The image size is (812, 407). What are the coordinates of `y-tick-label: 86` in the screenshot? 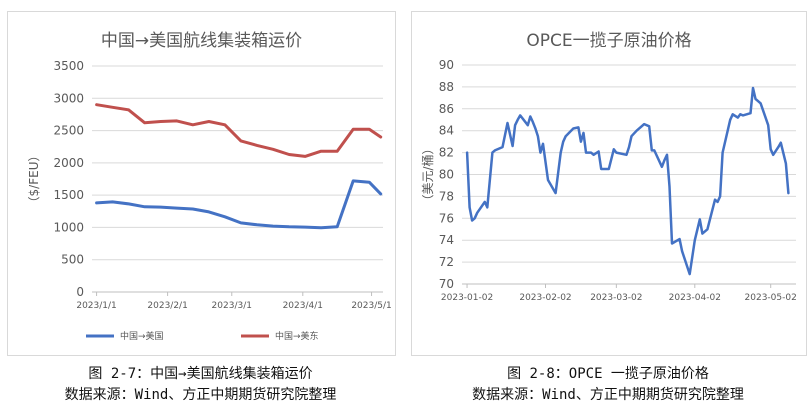 It's located at (446, 109).